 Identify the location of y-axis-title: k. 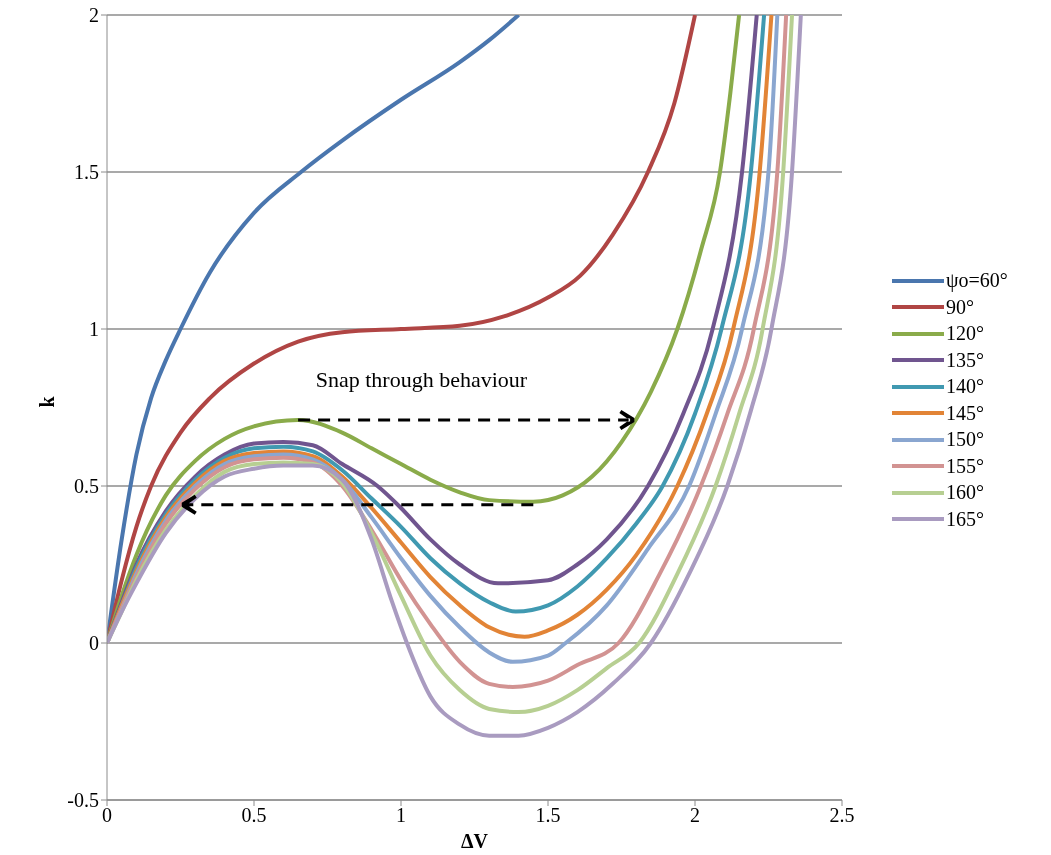
(47, 401).